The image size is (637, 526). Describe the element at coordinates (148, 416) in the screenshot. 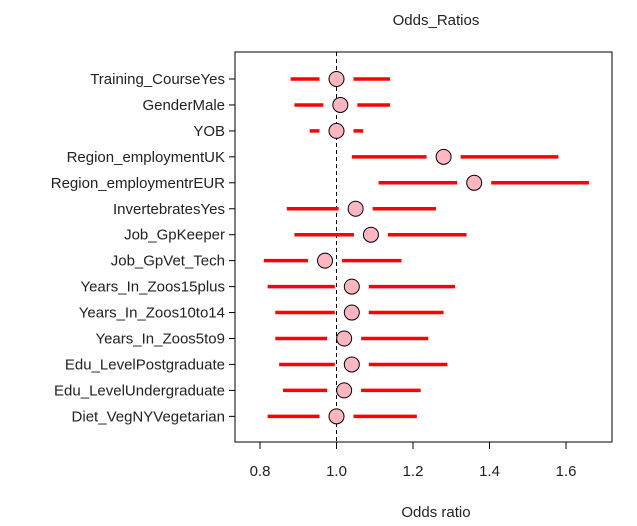

I see `y-tick-label: Diet_VegNYVegetarian` at that location.